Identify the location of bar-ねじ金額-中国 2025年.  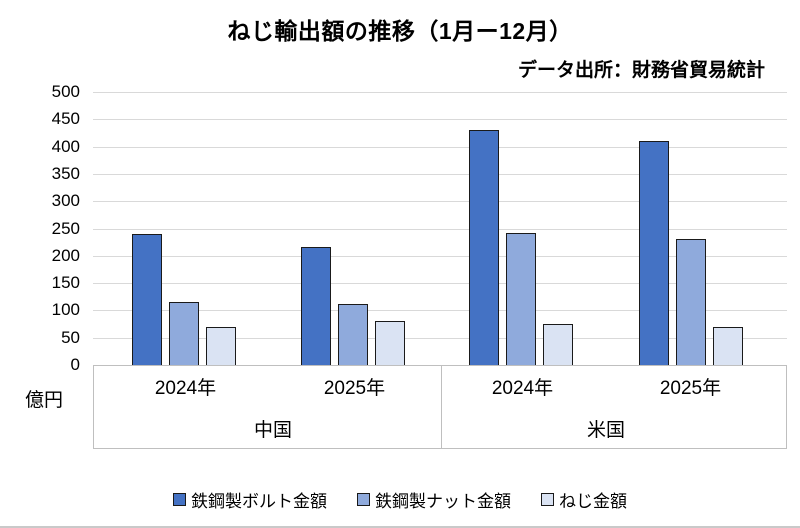
(389, 343).